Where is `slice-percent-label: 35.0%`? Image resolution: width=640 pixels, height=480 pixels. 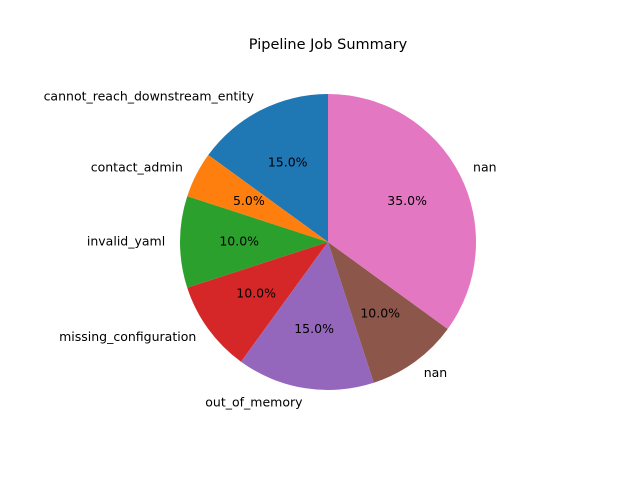
slice-percent-label: 35.0% is located at coordinates (407, 200).